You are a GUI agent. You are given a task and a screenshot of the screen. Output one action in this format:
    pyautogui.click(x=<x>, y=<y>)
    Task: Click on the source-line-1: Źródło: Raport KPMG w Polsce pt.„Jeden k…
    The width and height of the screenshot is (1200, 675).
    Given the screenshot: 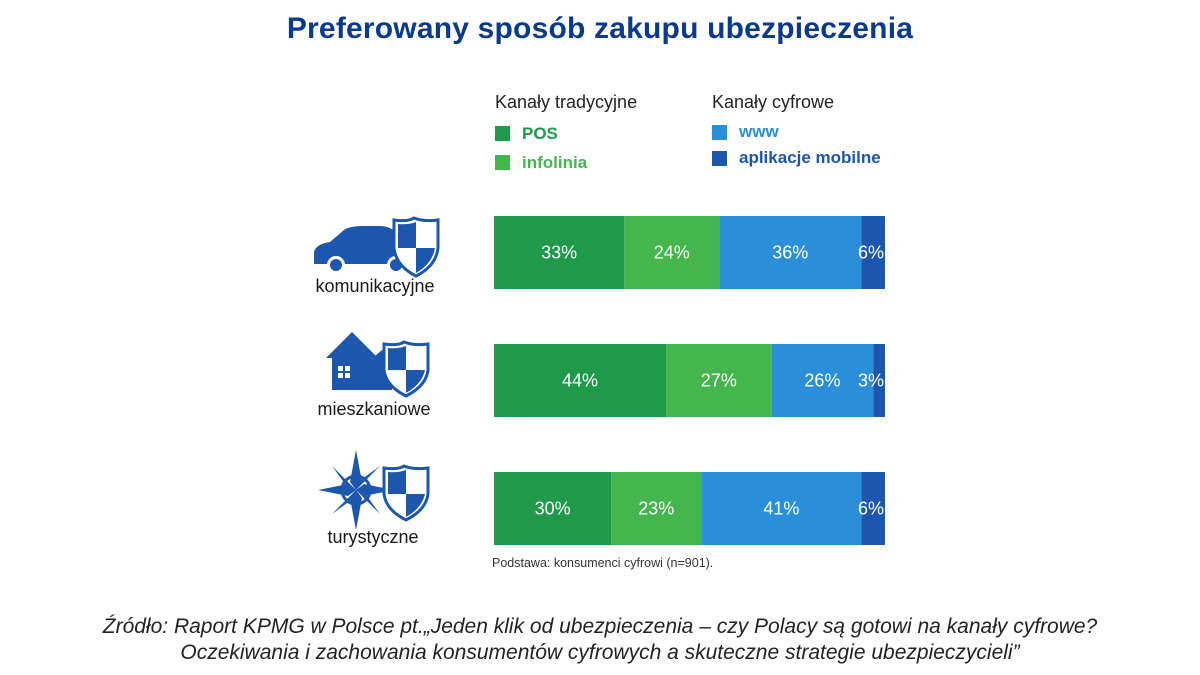 What is the action you would take?
    pyautogui.click(x=600, y=626)
    